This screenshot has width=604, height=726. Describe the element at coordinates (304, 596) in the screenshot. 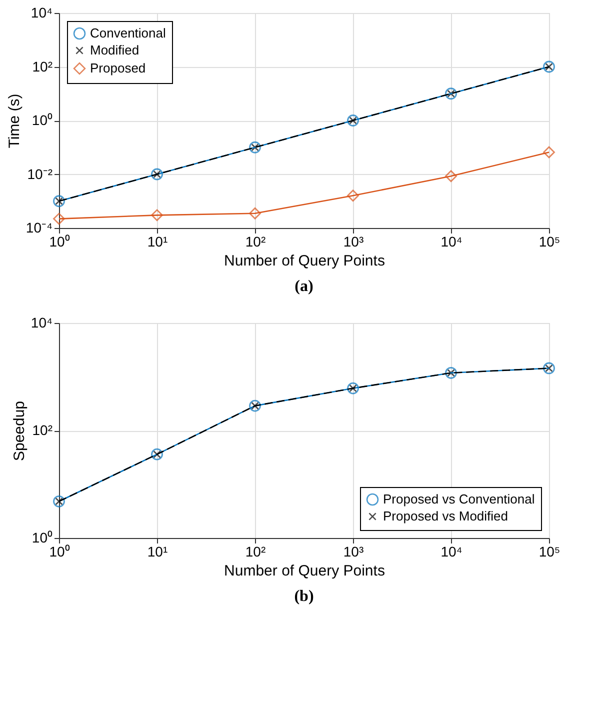

I see `text: (b)` at that location.